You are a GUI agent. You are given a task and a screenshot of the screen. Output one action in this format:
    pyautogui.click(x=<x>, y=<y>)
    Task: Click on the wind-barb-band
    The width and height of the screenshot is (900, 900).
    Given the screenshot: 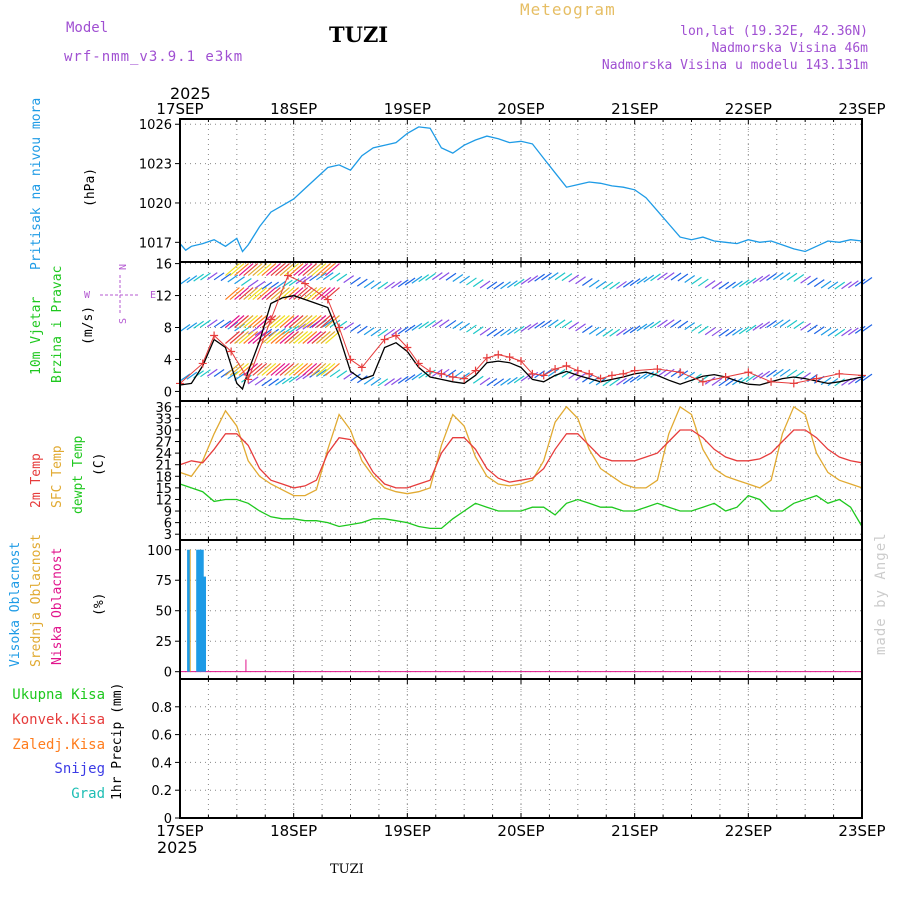 What is the action you would take?
    pyautogui.click(x=526, y=281)
    